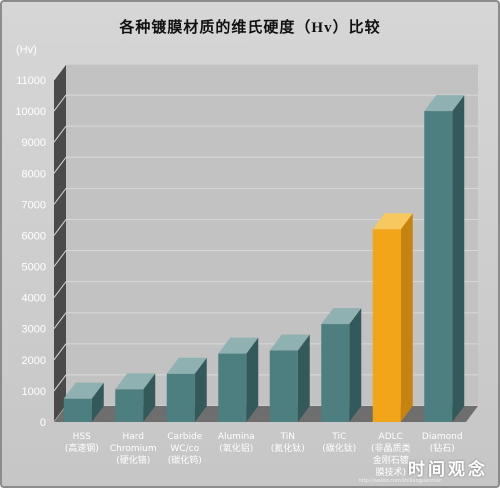 Image resolution: width=500 pixels, height=488 pixels. I want to click on x-tick-label: Carbide, so click(184, 437).